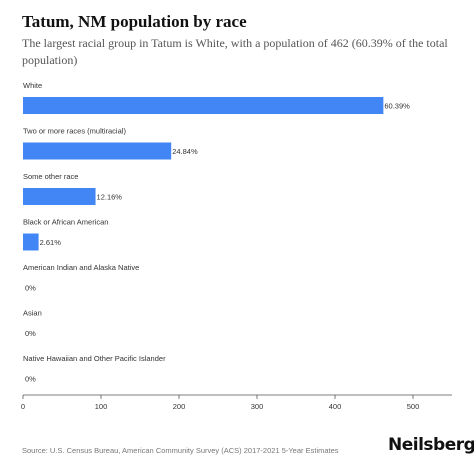 This screenshot has width=474, height=474. What do you see at coordinates (23, 406) in the screenshot?
I see `x-tick-label: 0` at bounding box center [23, 406].